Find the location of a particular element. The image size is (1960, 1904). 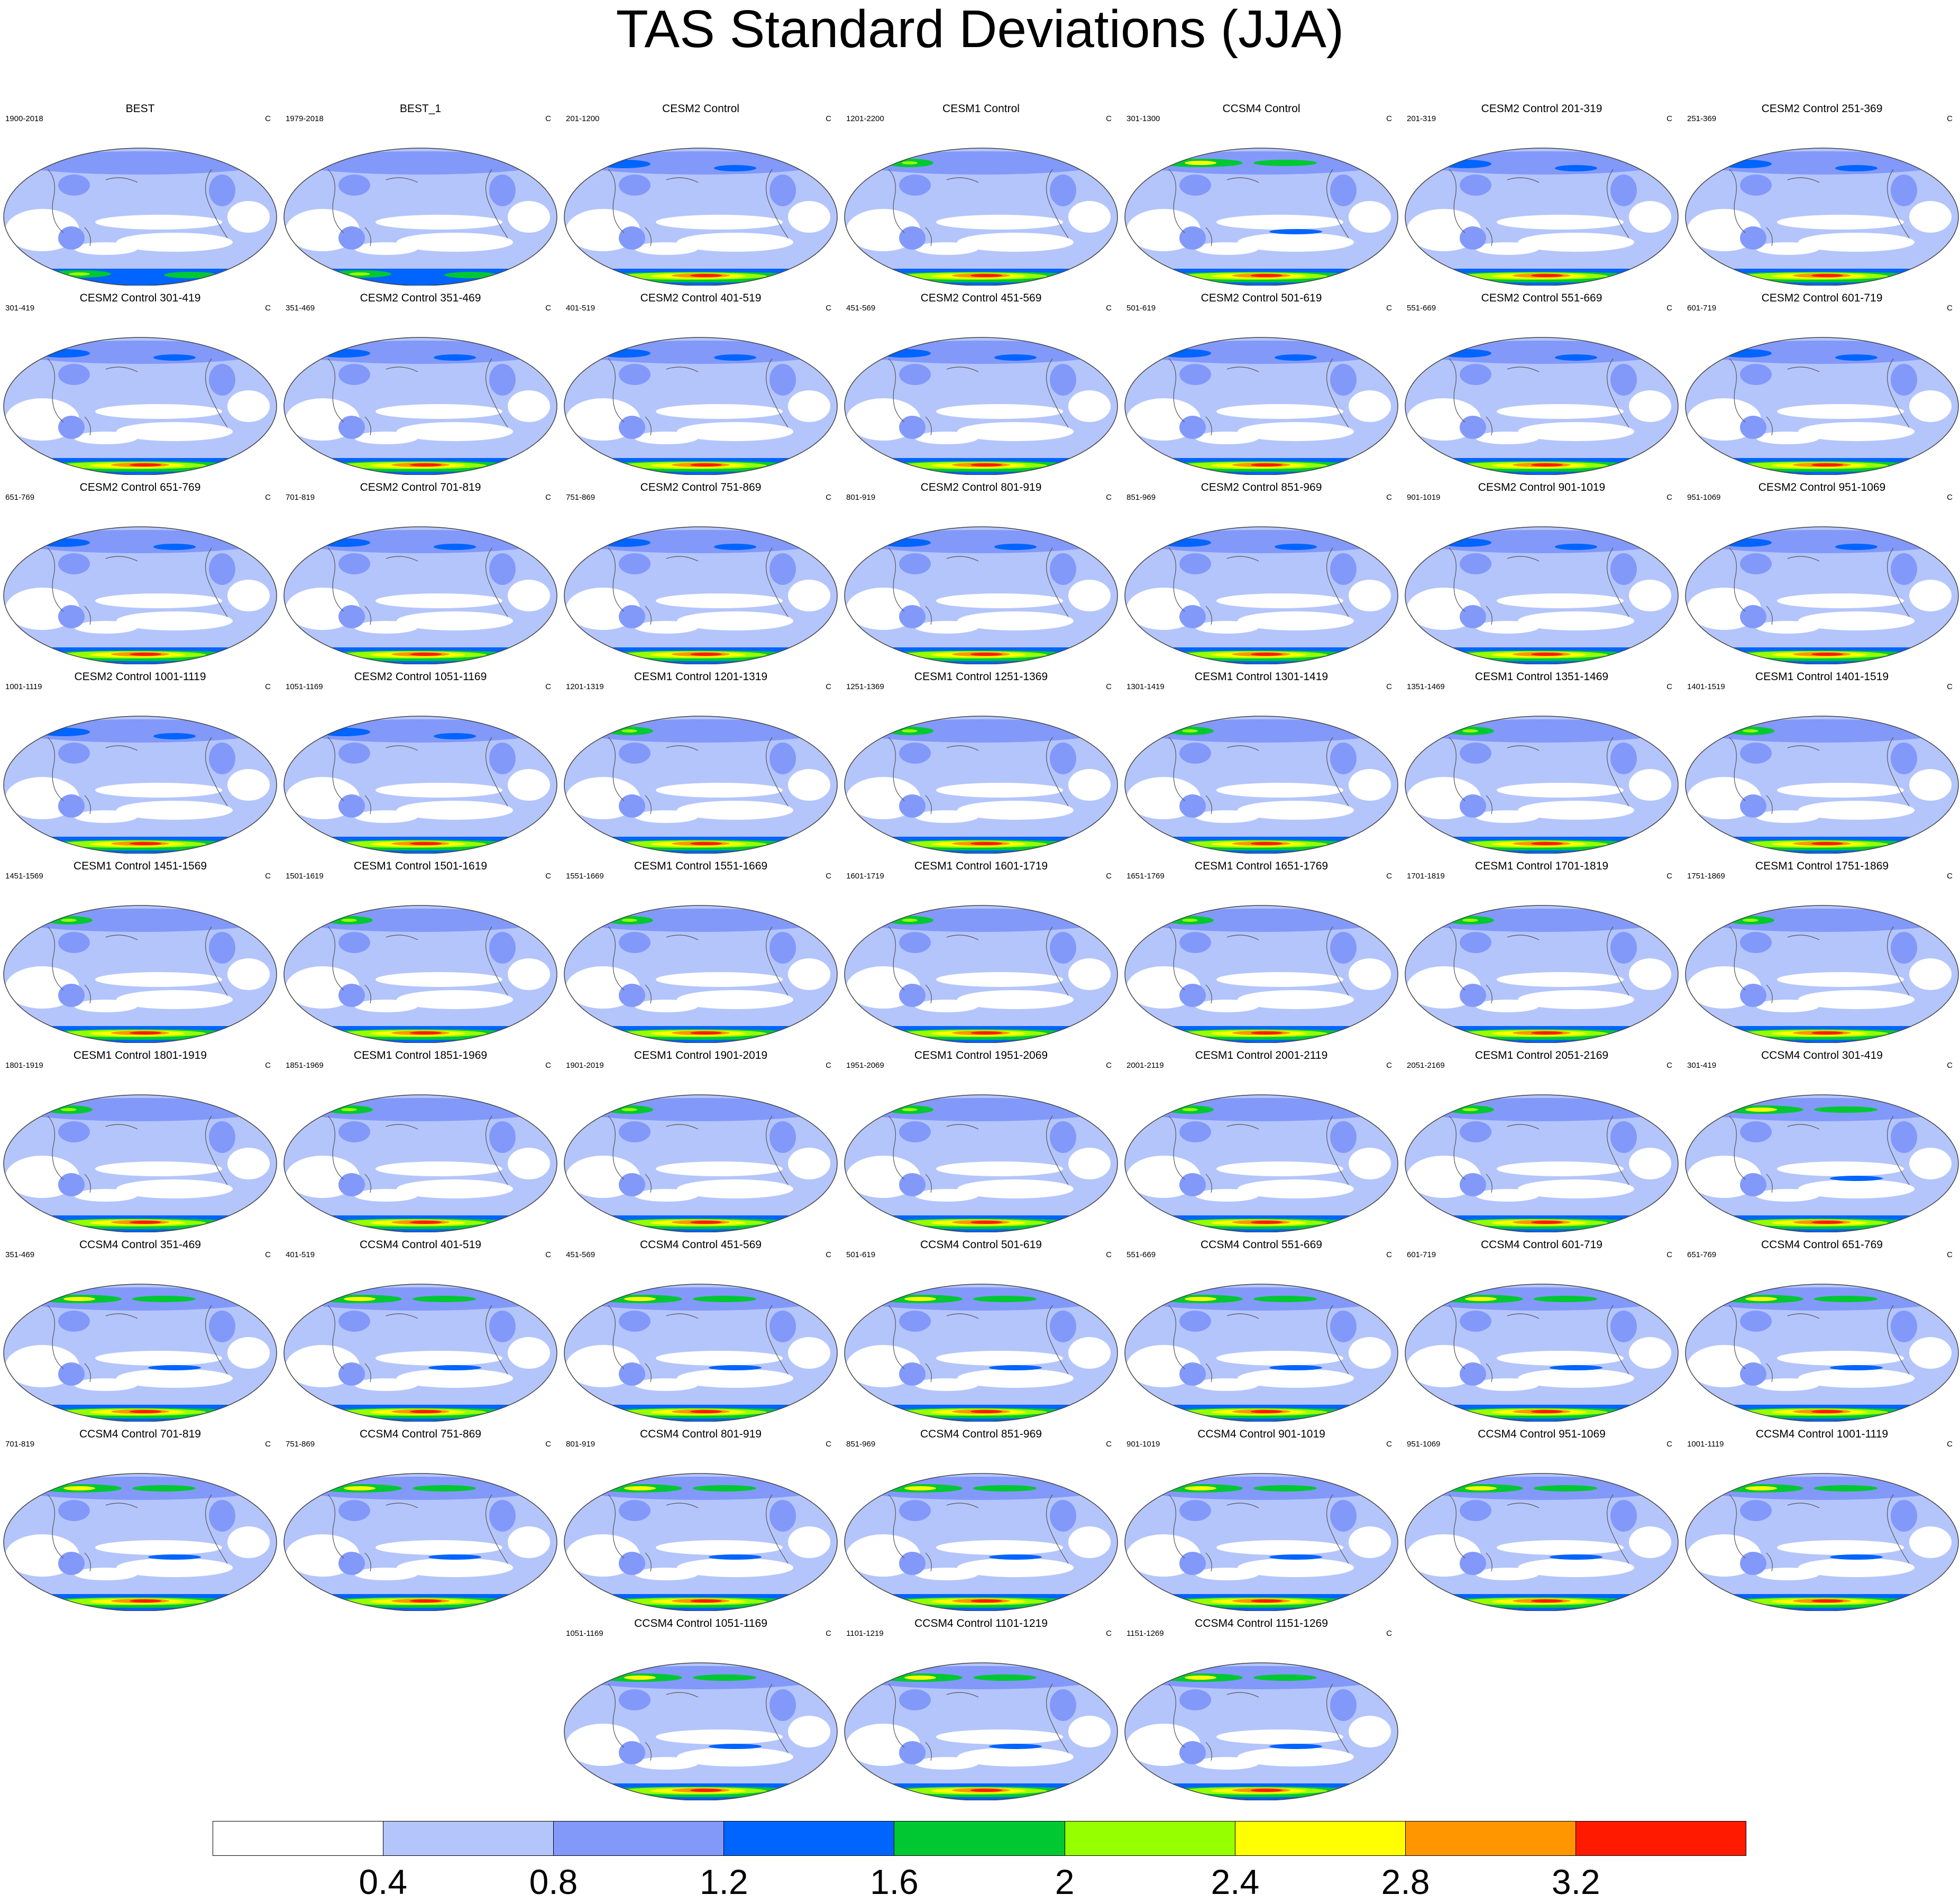

panel-title: CESM1 Control 1201-1319 is located at coordinates (701, 677).